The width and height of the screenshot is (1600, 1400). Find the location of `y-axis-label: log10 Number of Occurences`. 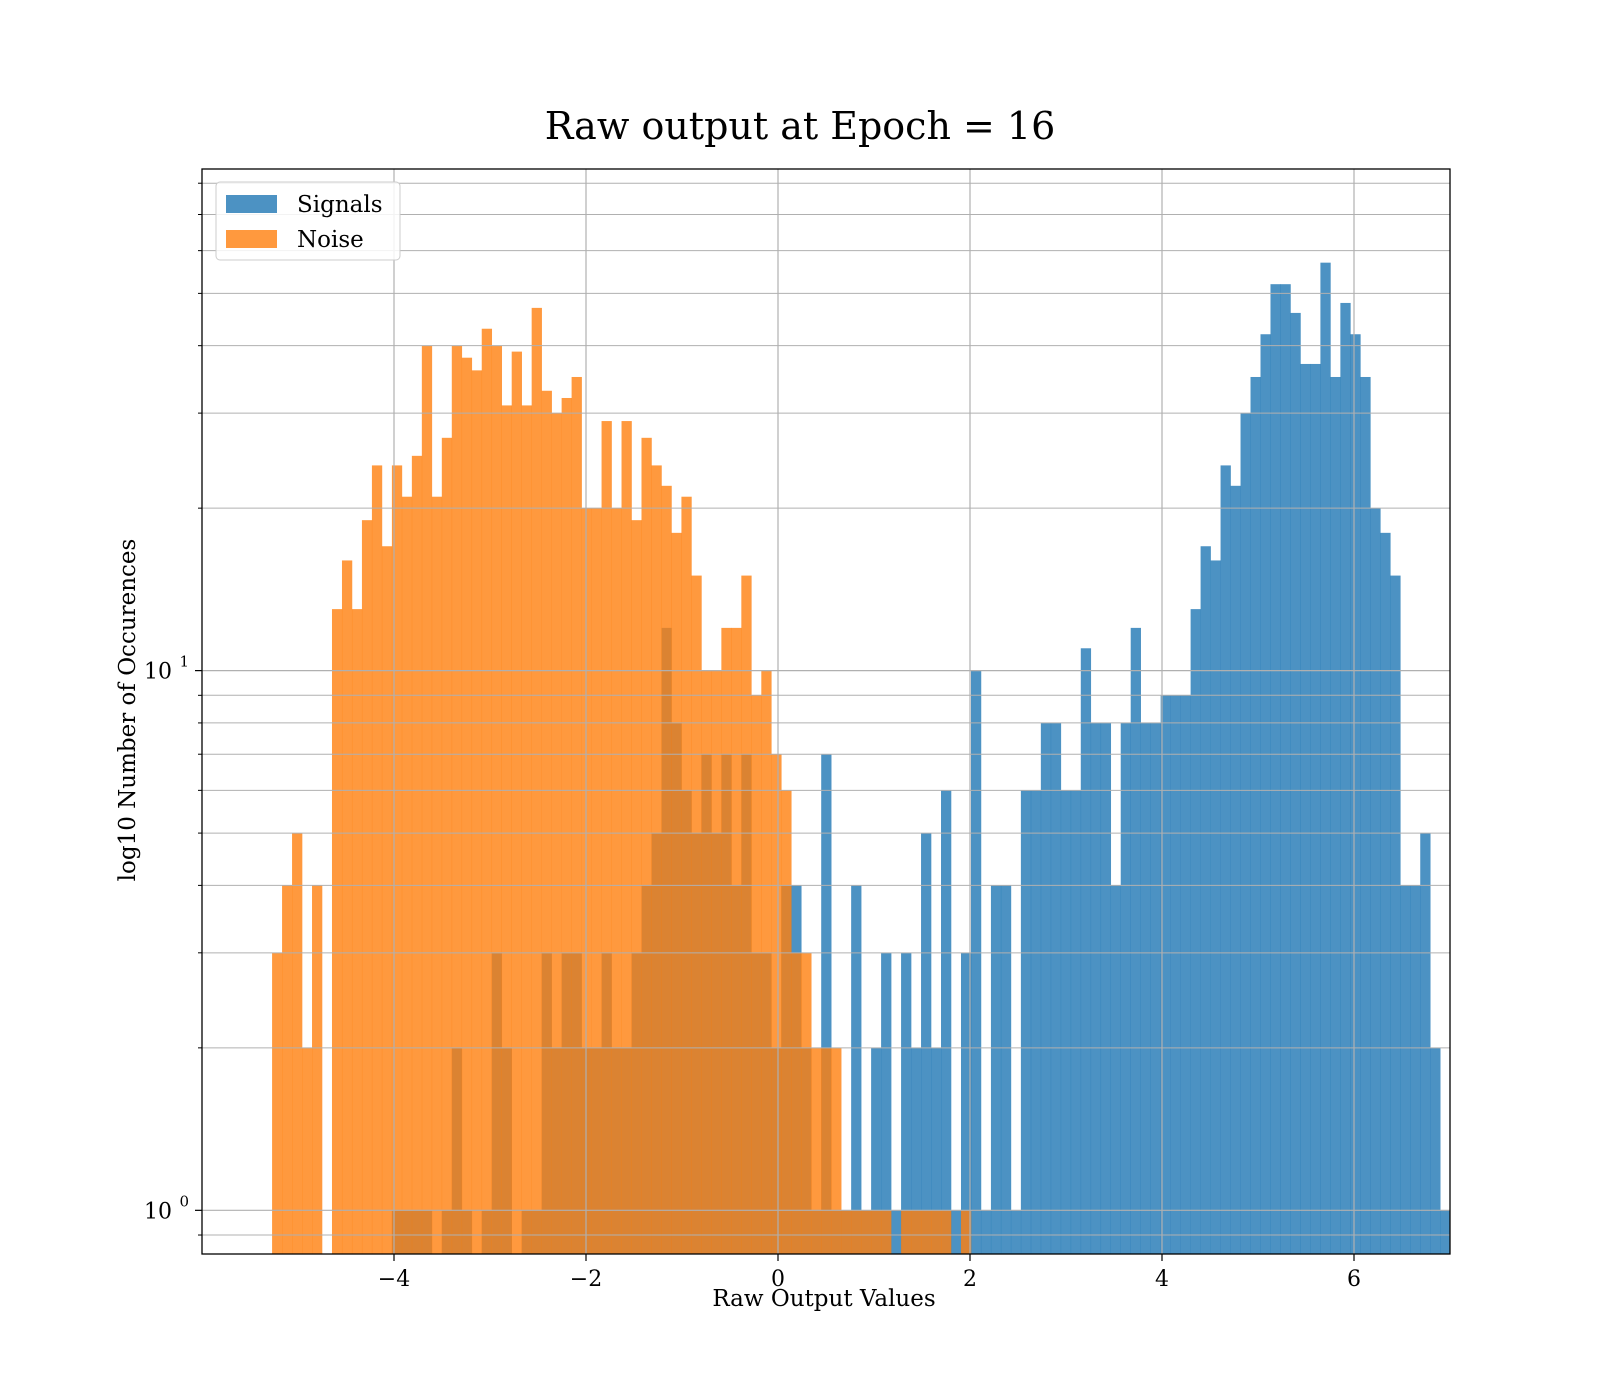

y-axis-label: log10 Number of Occurences is located at coordinates (128, 710).